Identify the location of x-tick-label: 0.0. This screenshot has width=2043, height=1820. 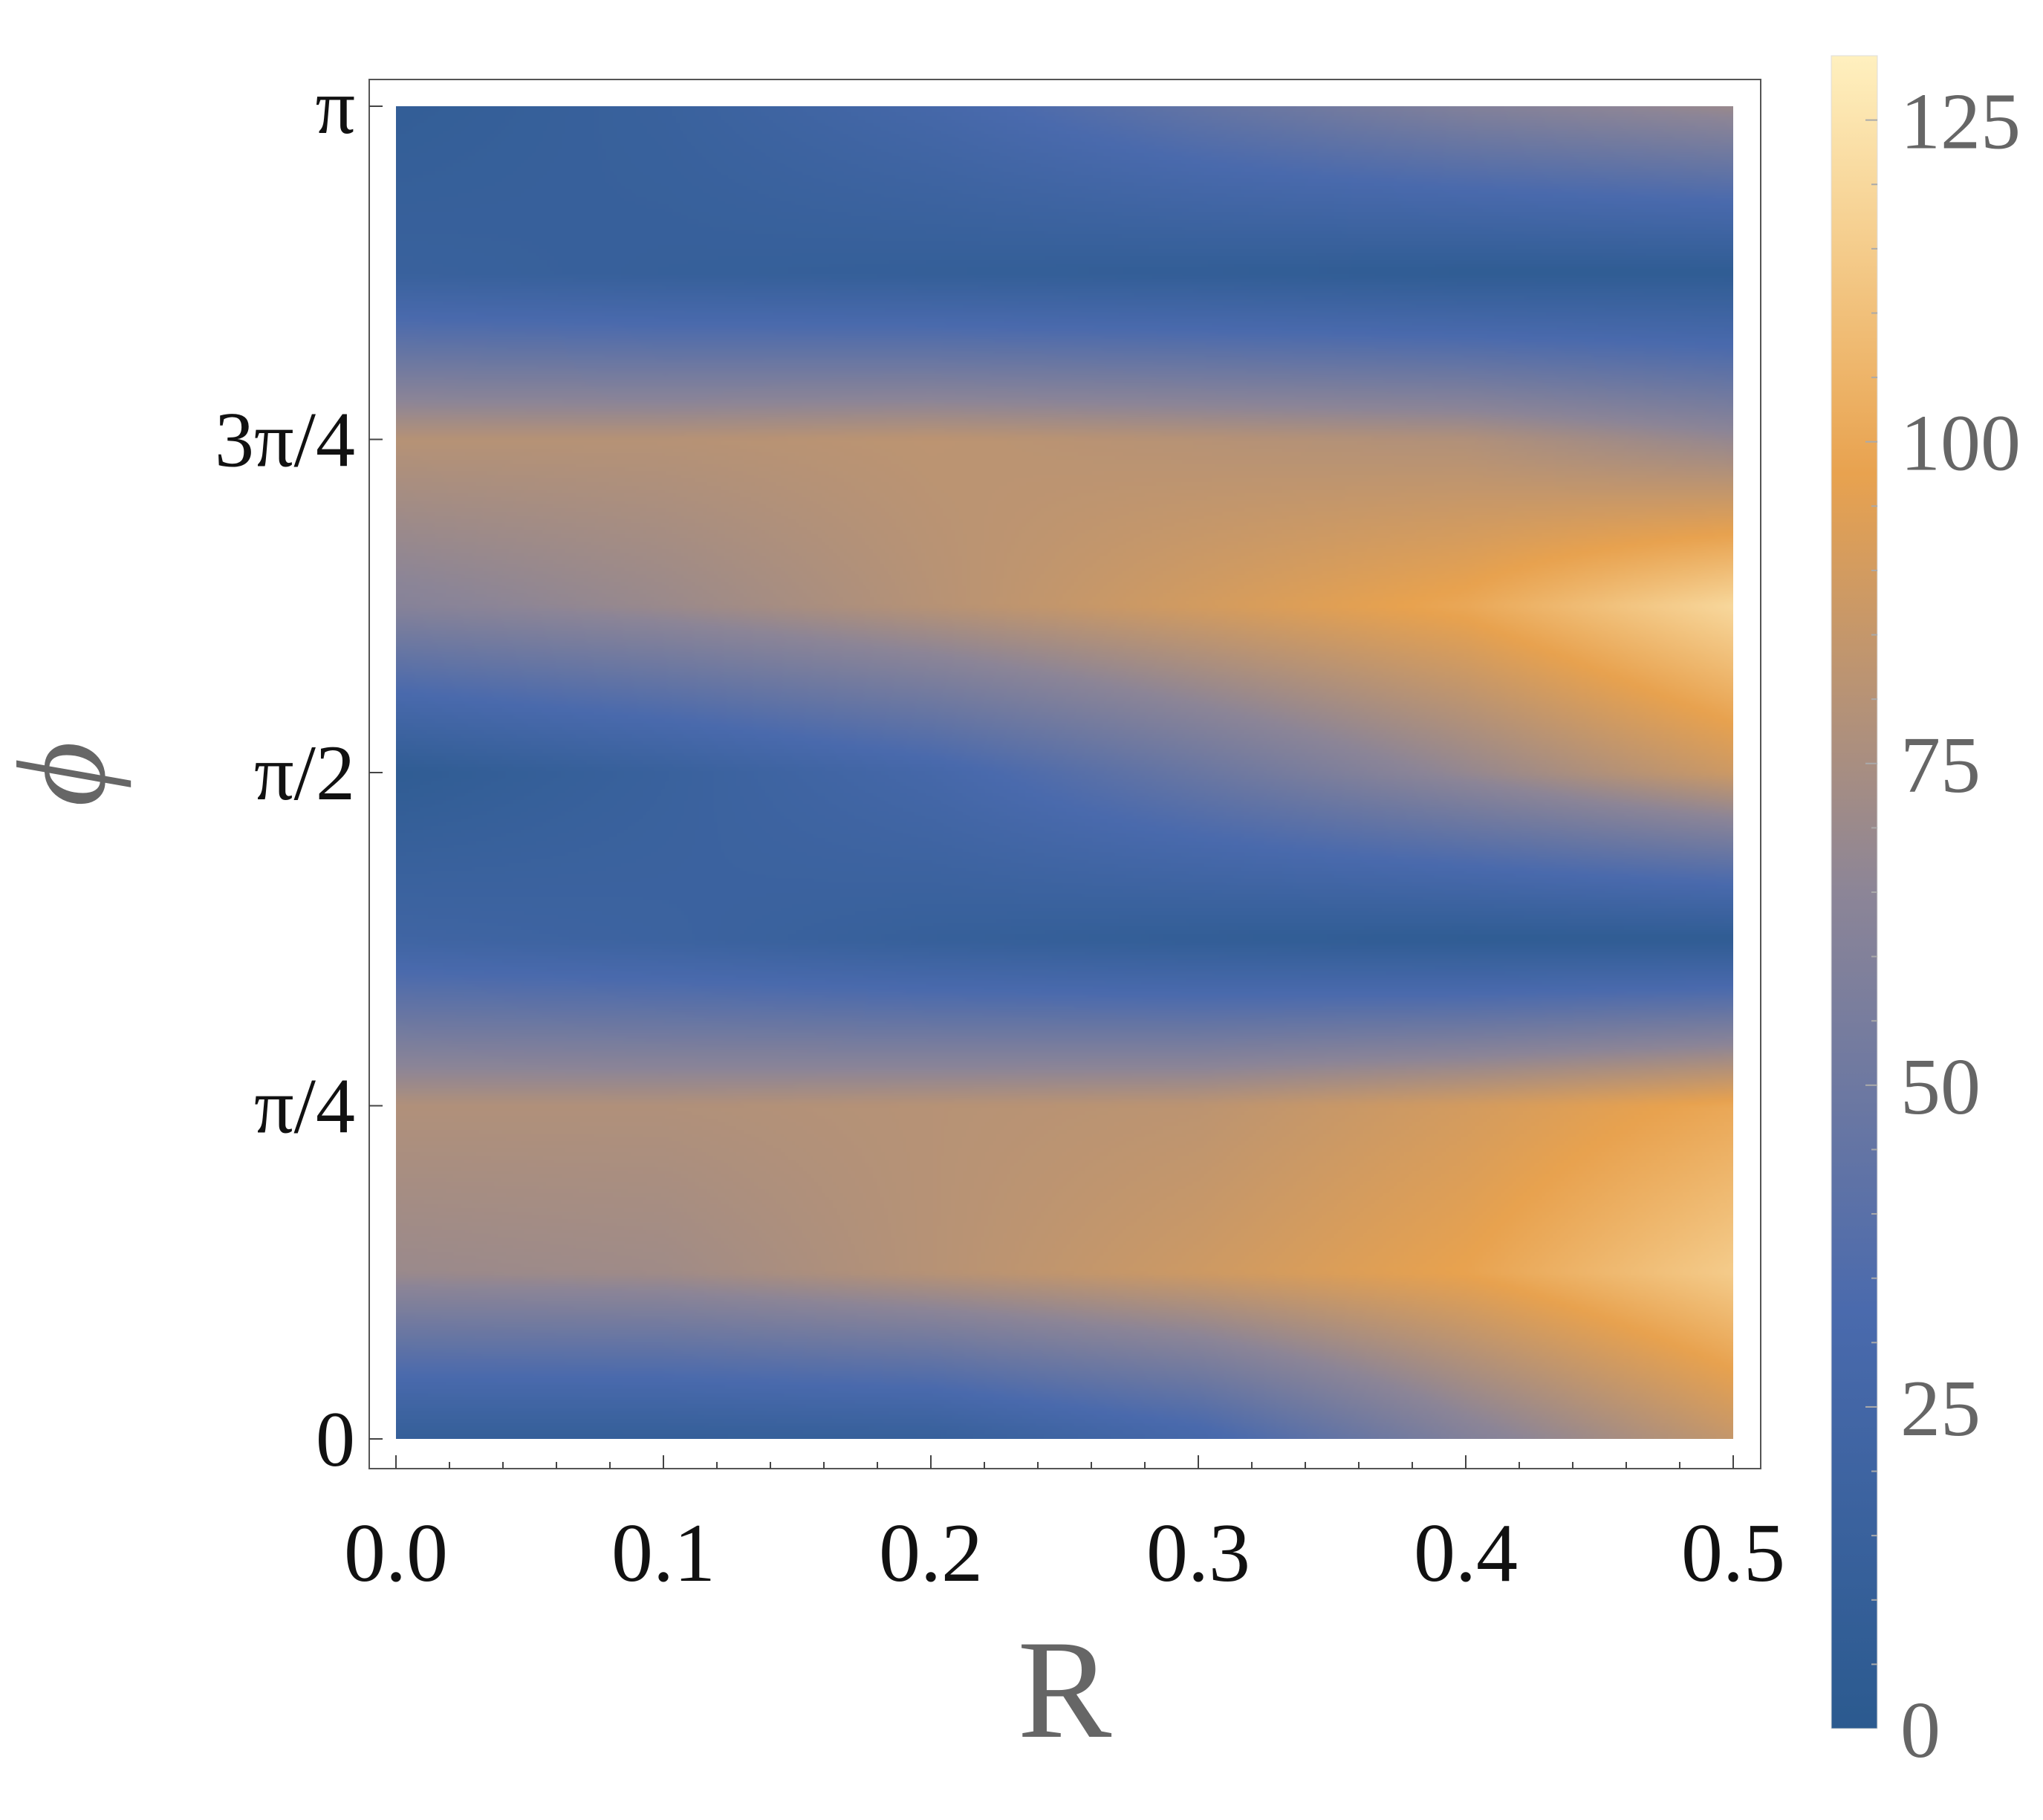
(396, 1553).